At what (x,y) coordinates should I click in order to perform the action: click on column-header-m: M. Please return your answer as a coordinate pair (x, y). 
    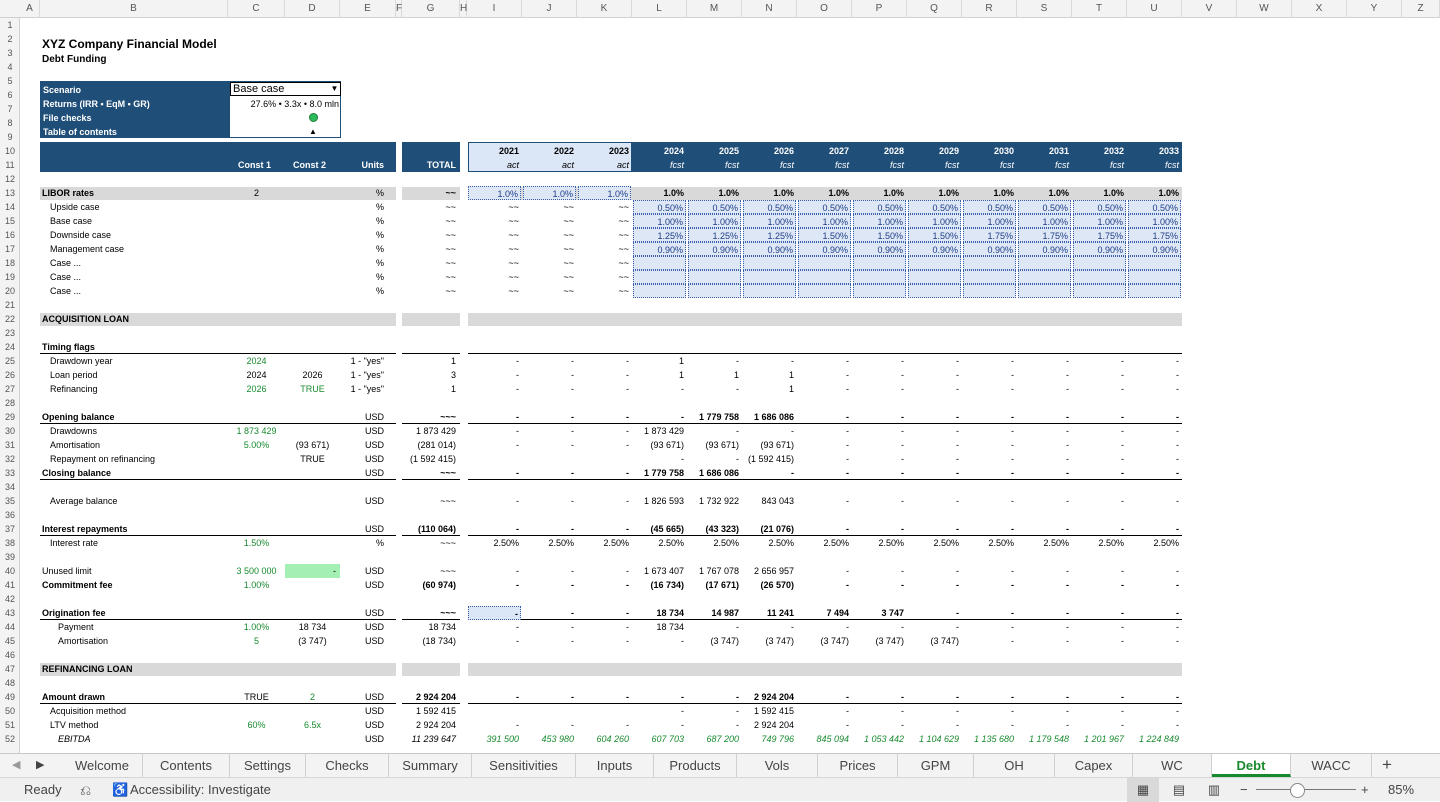
    Looking at the image, I should click on (714, 9).